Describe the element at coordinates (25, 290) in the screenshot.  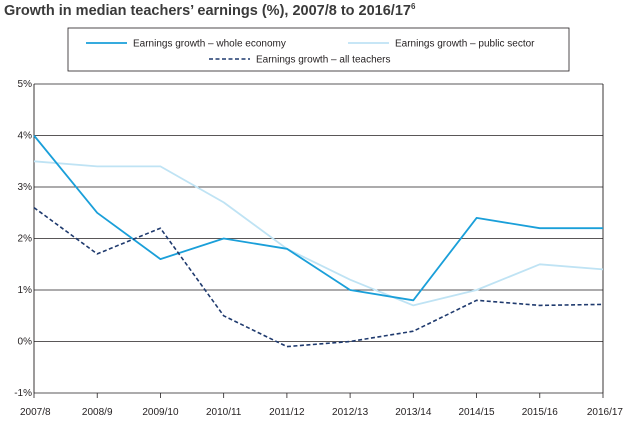
I see `y-tick-label: 1%` at that location.